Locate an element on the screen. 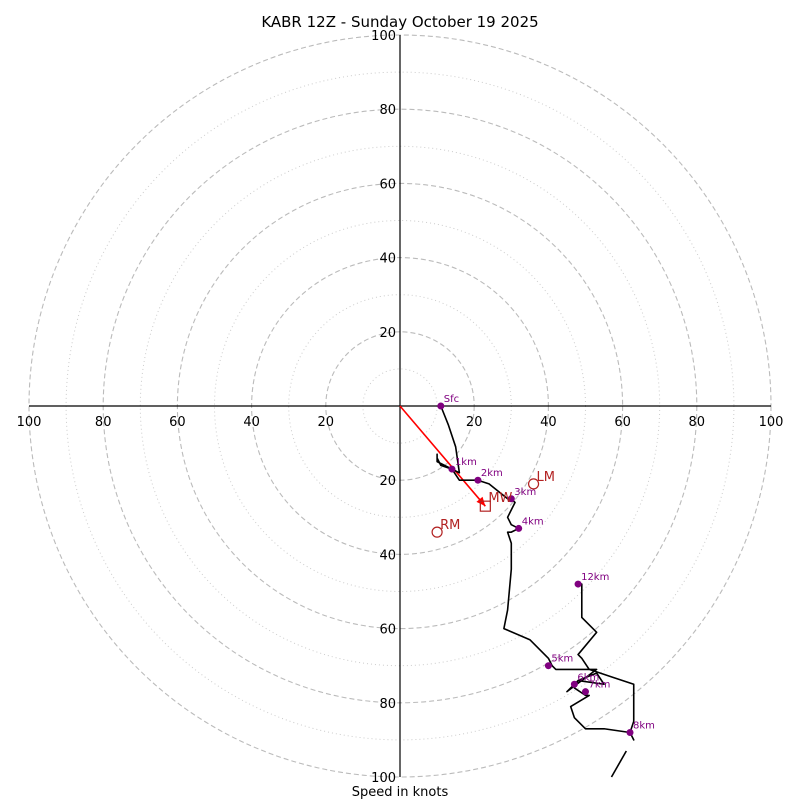 The image size is (800, 800). tick-top-100: 100 is located at coordinates (383, 36).